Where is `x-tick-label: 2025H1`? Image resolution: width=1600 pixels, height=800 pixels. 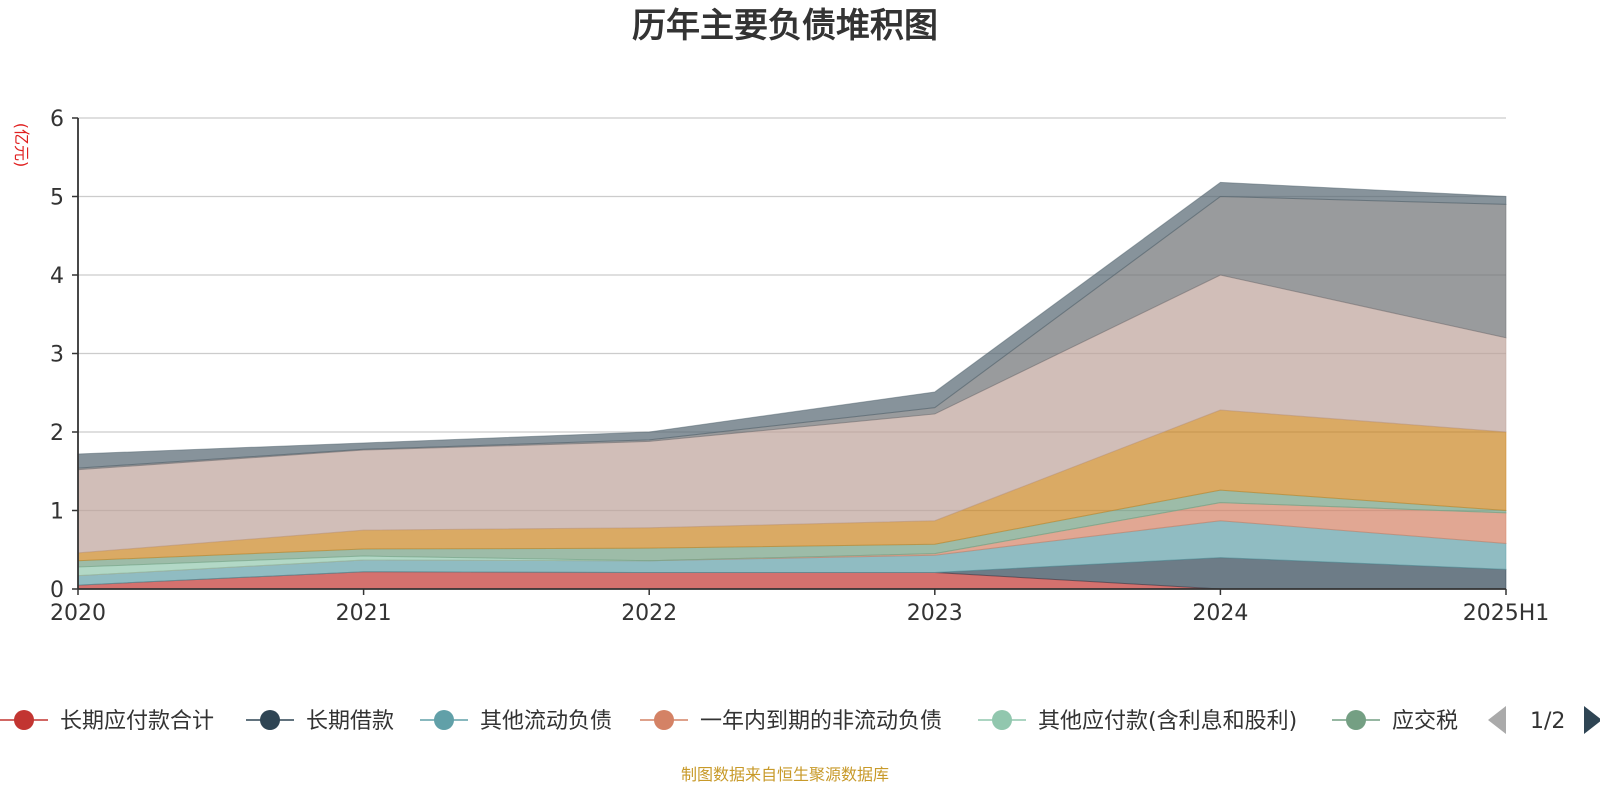 x-tick-label: 2025H1 is located at coordinates (1506, 613).